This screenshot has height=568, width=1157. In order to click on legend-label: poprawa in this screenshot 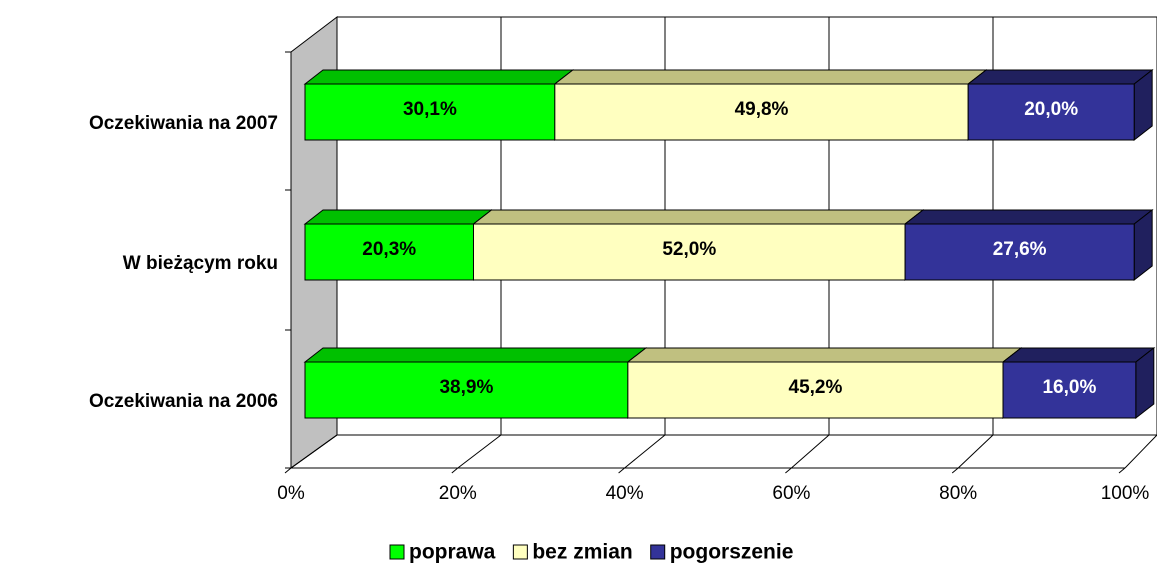, I will do `click(452, 552)`.